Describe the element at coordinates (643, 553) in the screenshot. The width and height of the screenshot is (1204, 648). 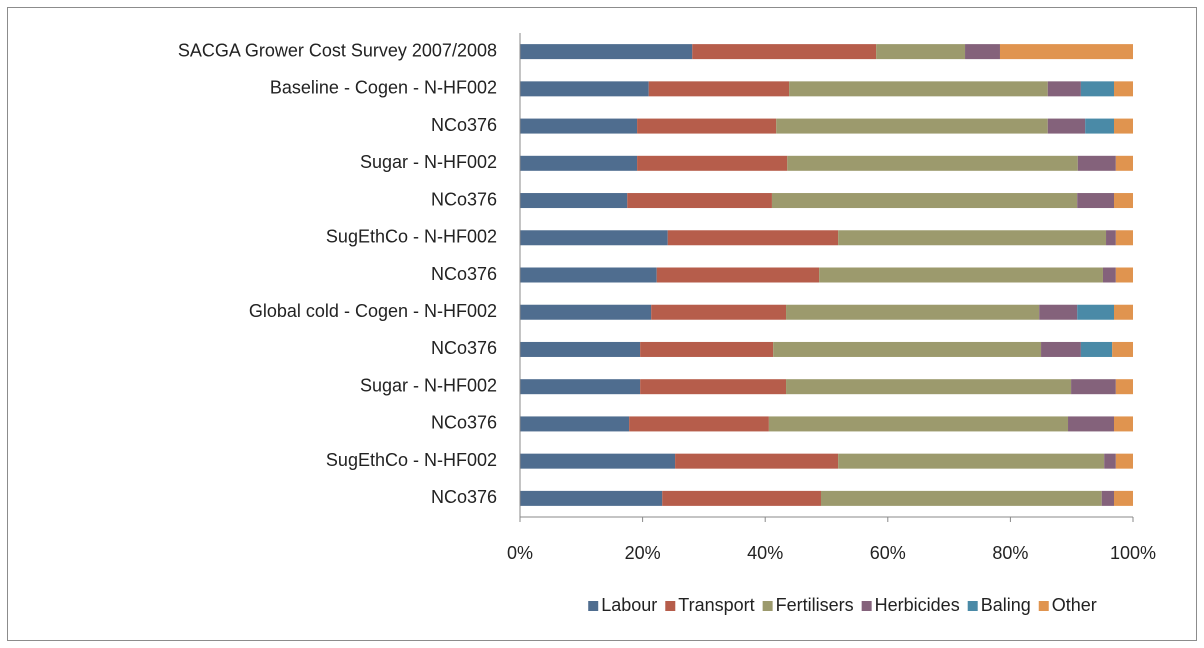
I see `x-tick-label: 20%` at that location.